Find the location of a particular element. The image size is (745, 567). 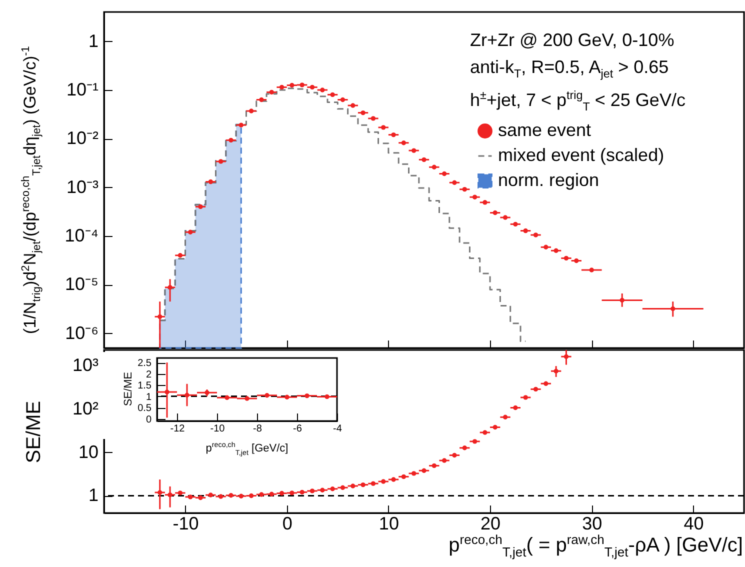

y-tick-label: 0.5 is located at coordinates (145, 408).